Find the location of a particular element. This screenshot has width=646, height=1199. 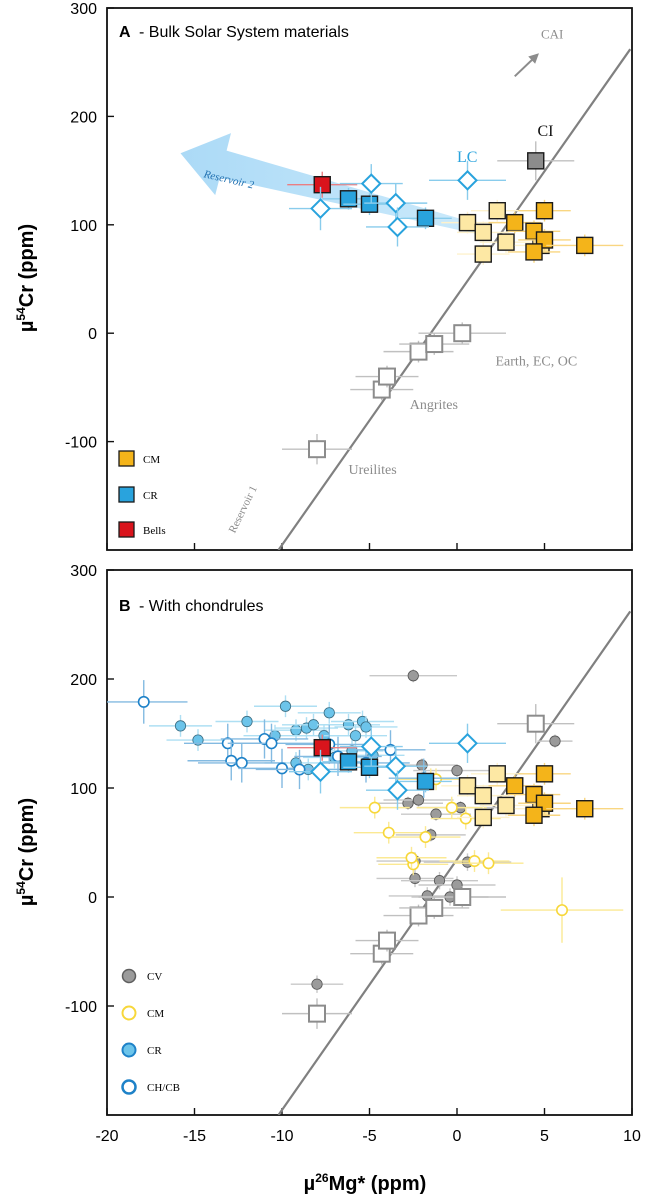

legend-label: CH/CB is located at coordinates (163, 1088).